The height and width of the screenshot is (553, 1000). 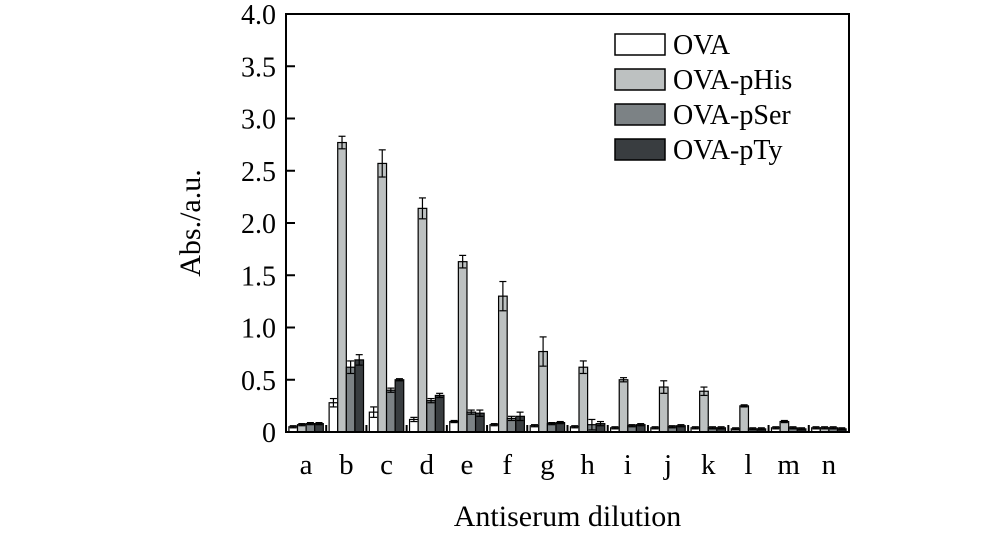 I want to click on y-tick-label: 1.5, so click(x=258, y=276).